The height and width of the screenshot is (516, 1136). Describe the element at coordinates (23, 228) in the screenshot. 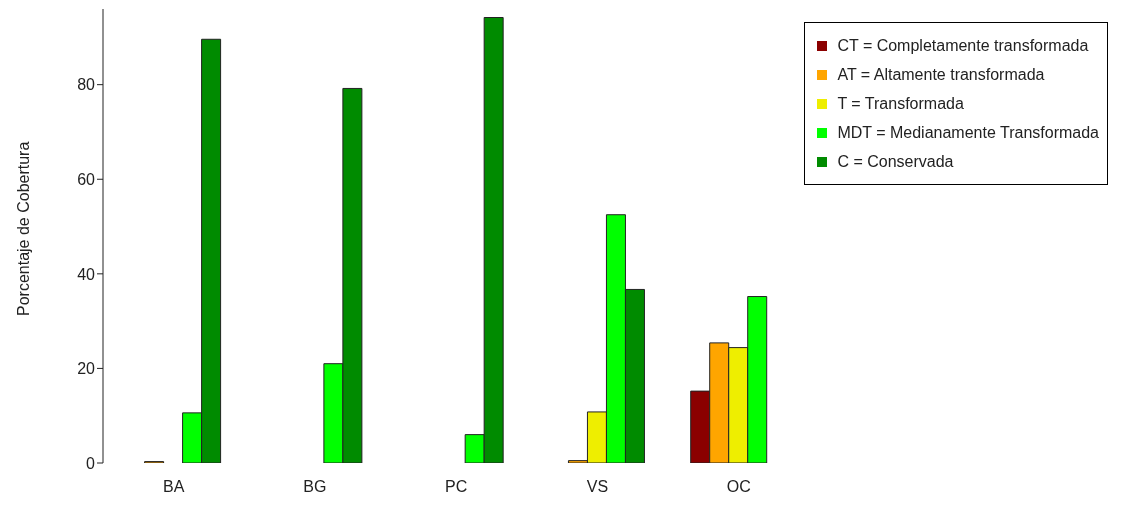

I see `y-axis-title: Porcentaje de Cobertura` at that location.